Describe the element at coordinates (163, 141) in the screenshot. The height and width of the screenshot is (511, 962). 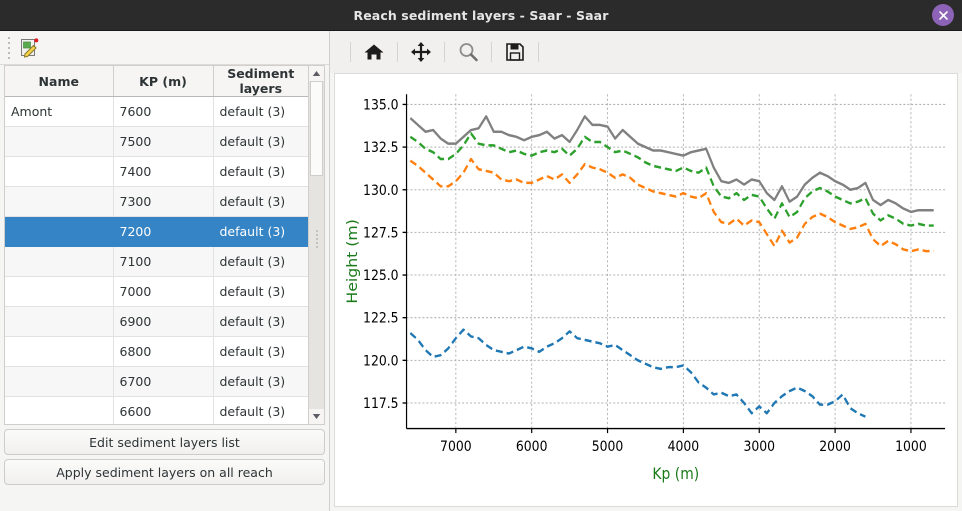
I see `cell-kp: 7500` at that location.